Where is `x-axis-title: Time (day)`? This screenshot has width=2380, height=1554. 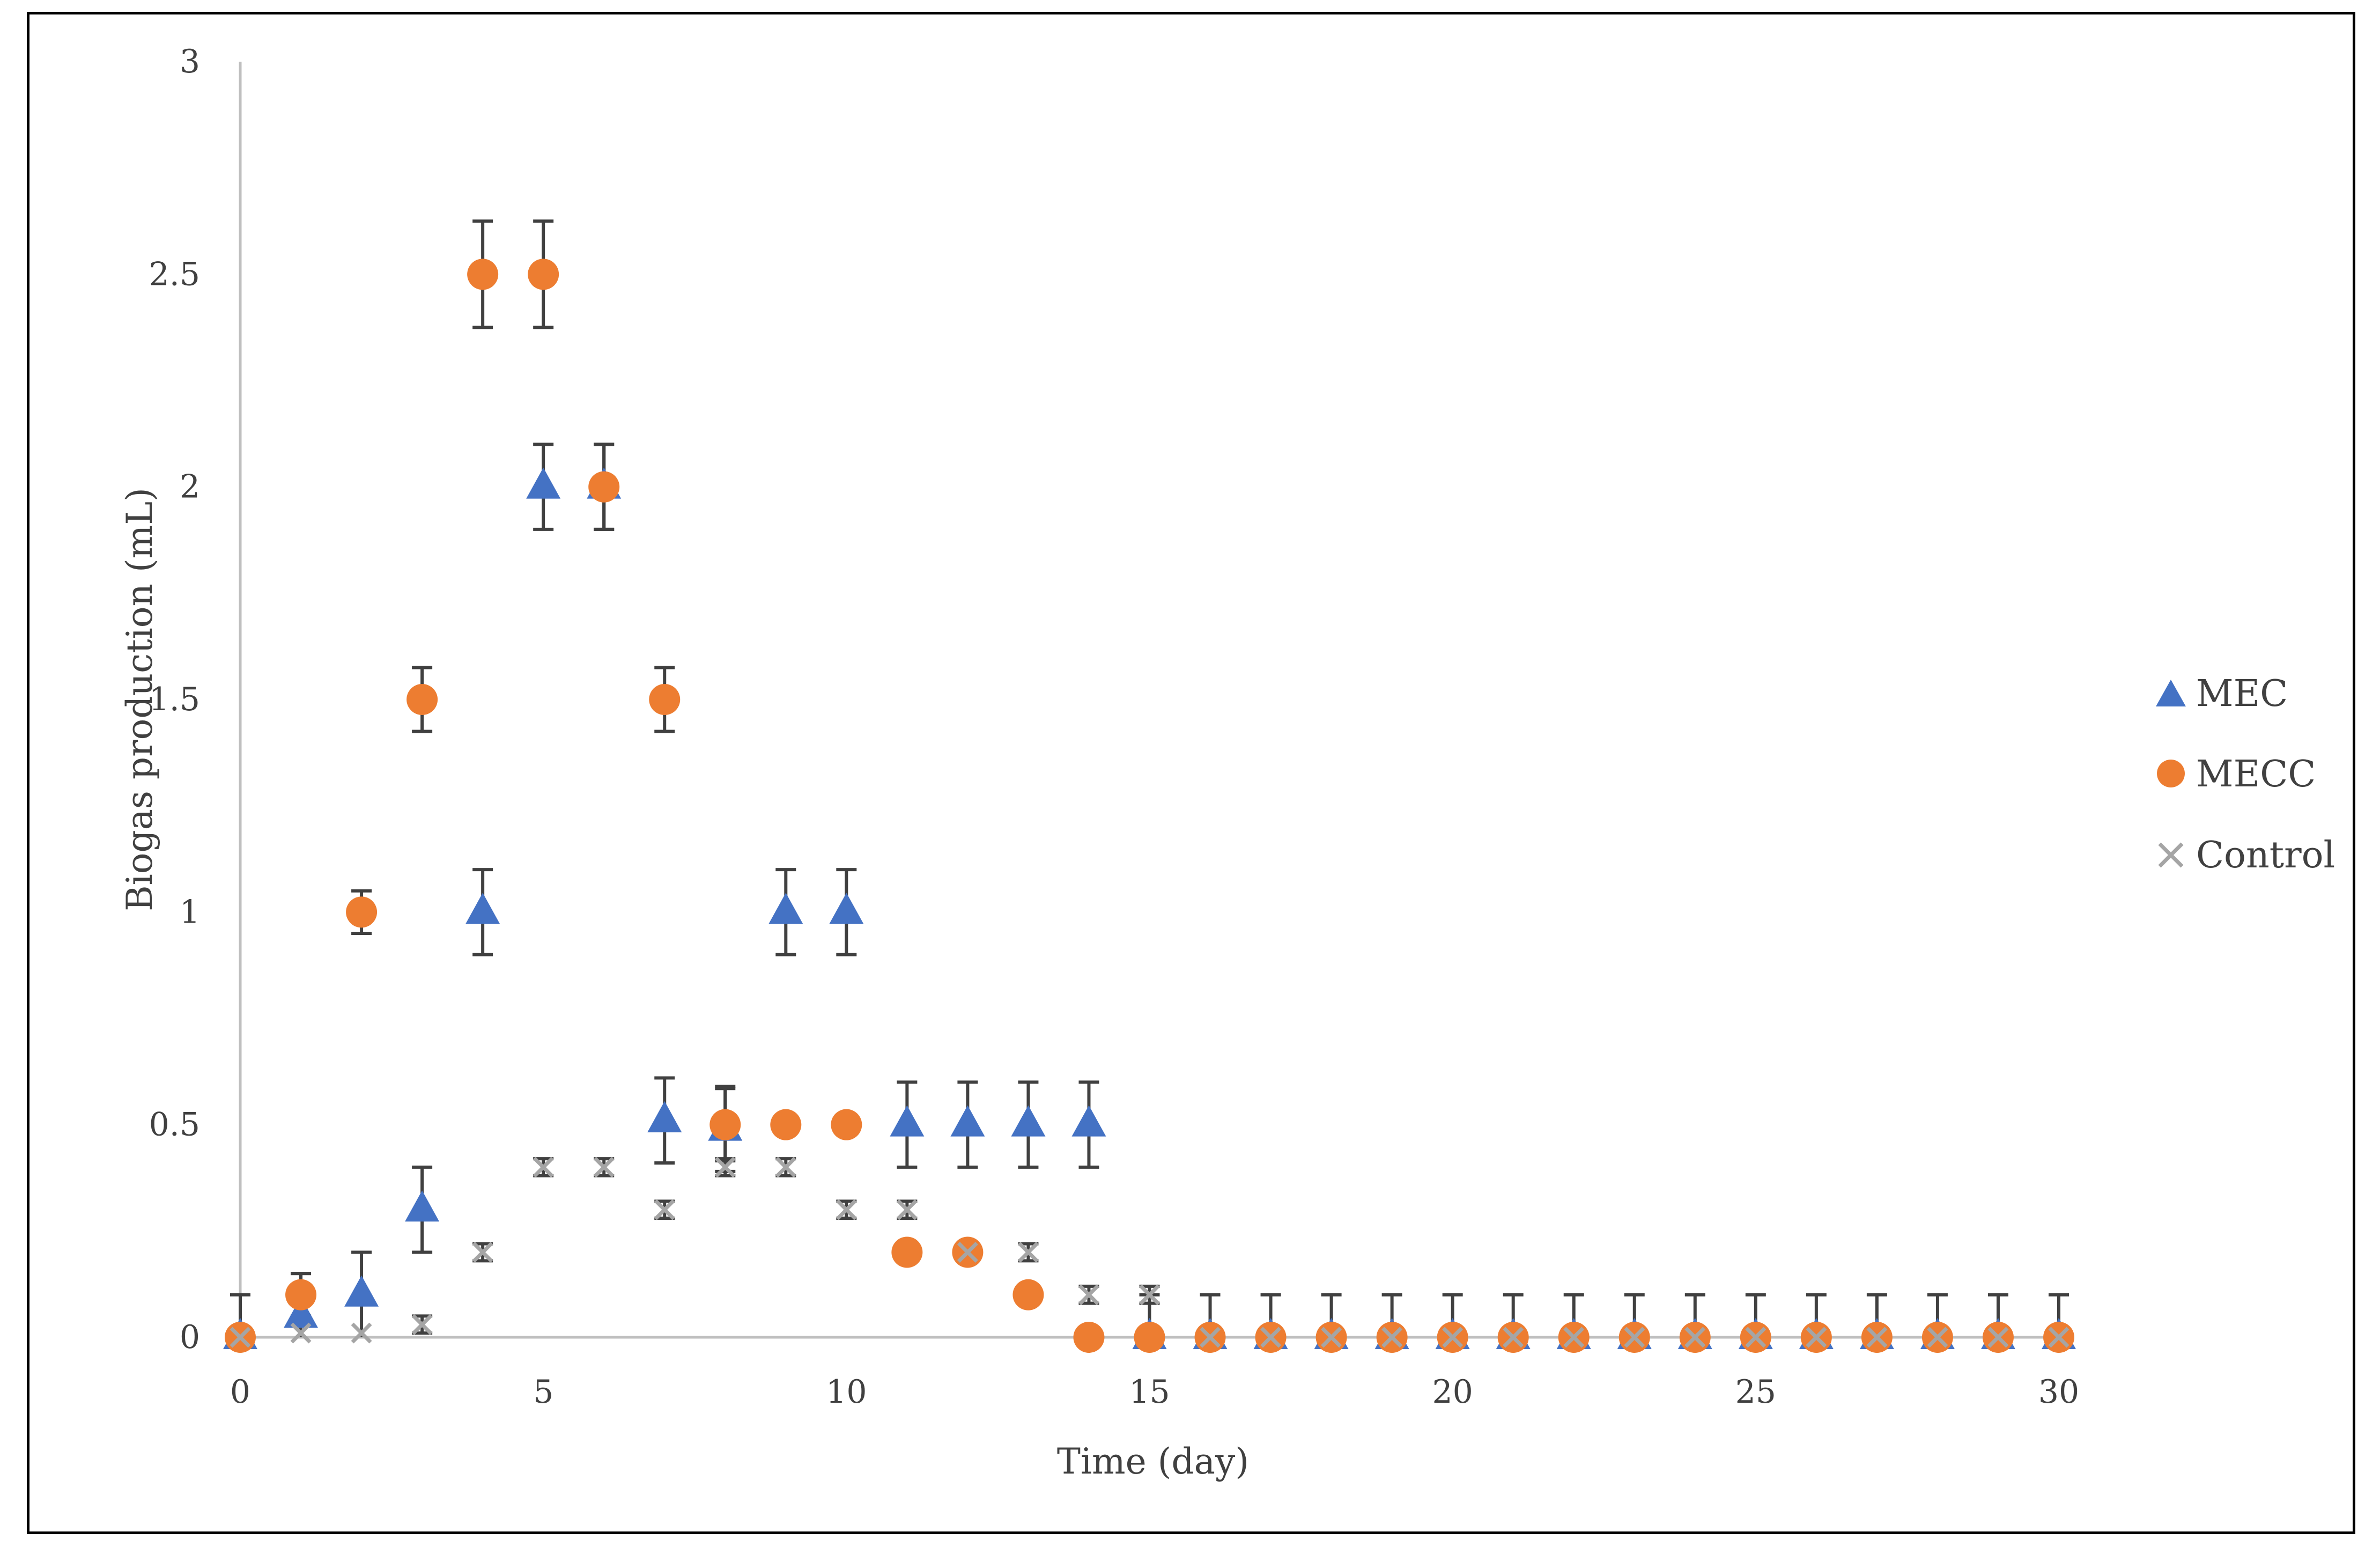
x-axis-title: Time (day) is located at coordinates (1153, 1461).